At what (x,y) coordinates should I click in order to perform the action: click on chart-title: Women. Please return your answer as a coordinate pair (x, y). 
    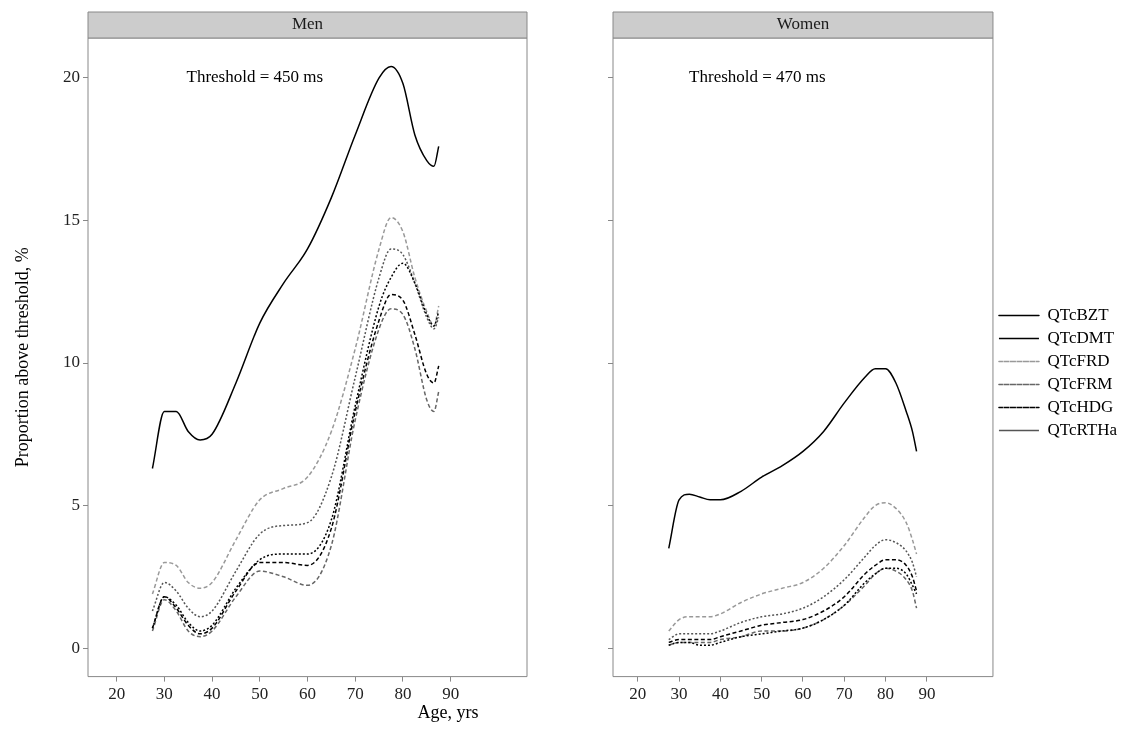
    Looking at the image, I should click on (803, 24).